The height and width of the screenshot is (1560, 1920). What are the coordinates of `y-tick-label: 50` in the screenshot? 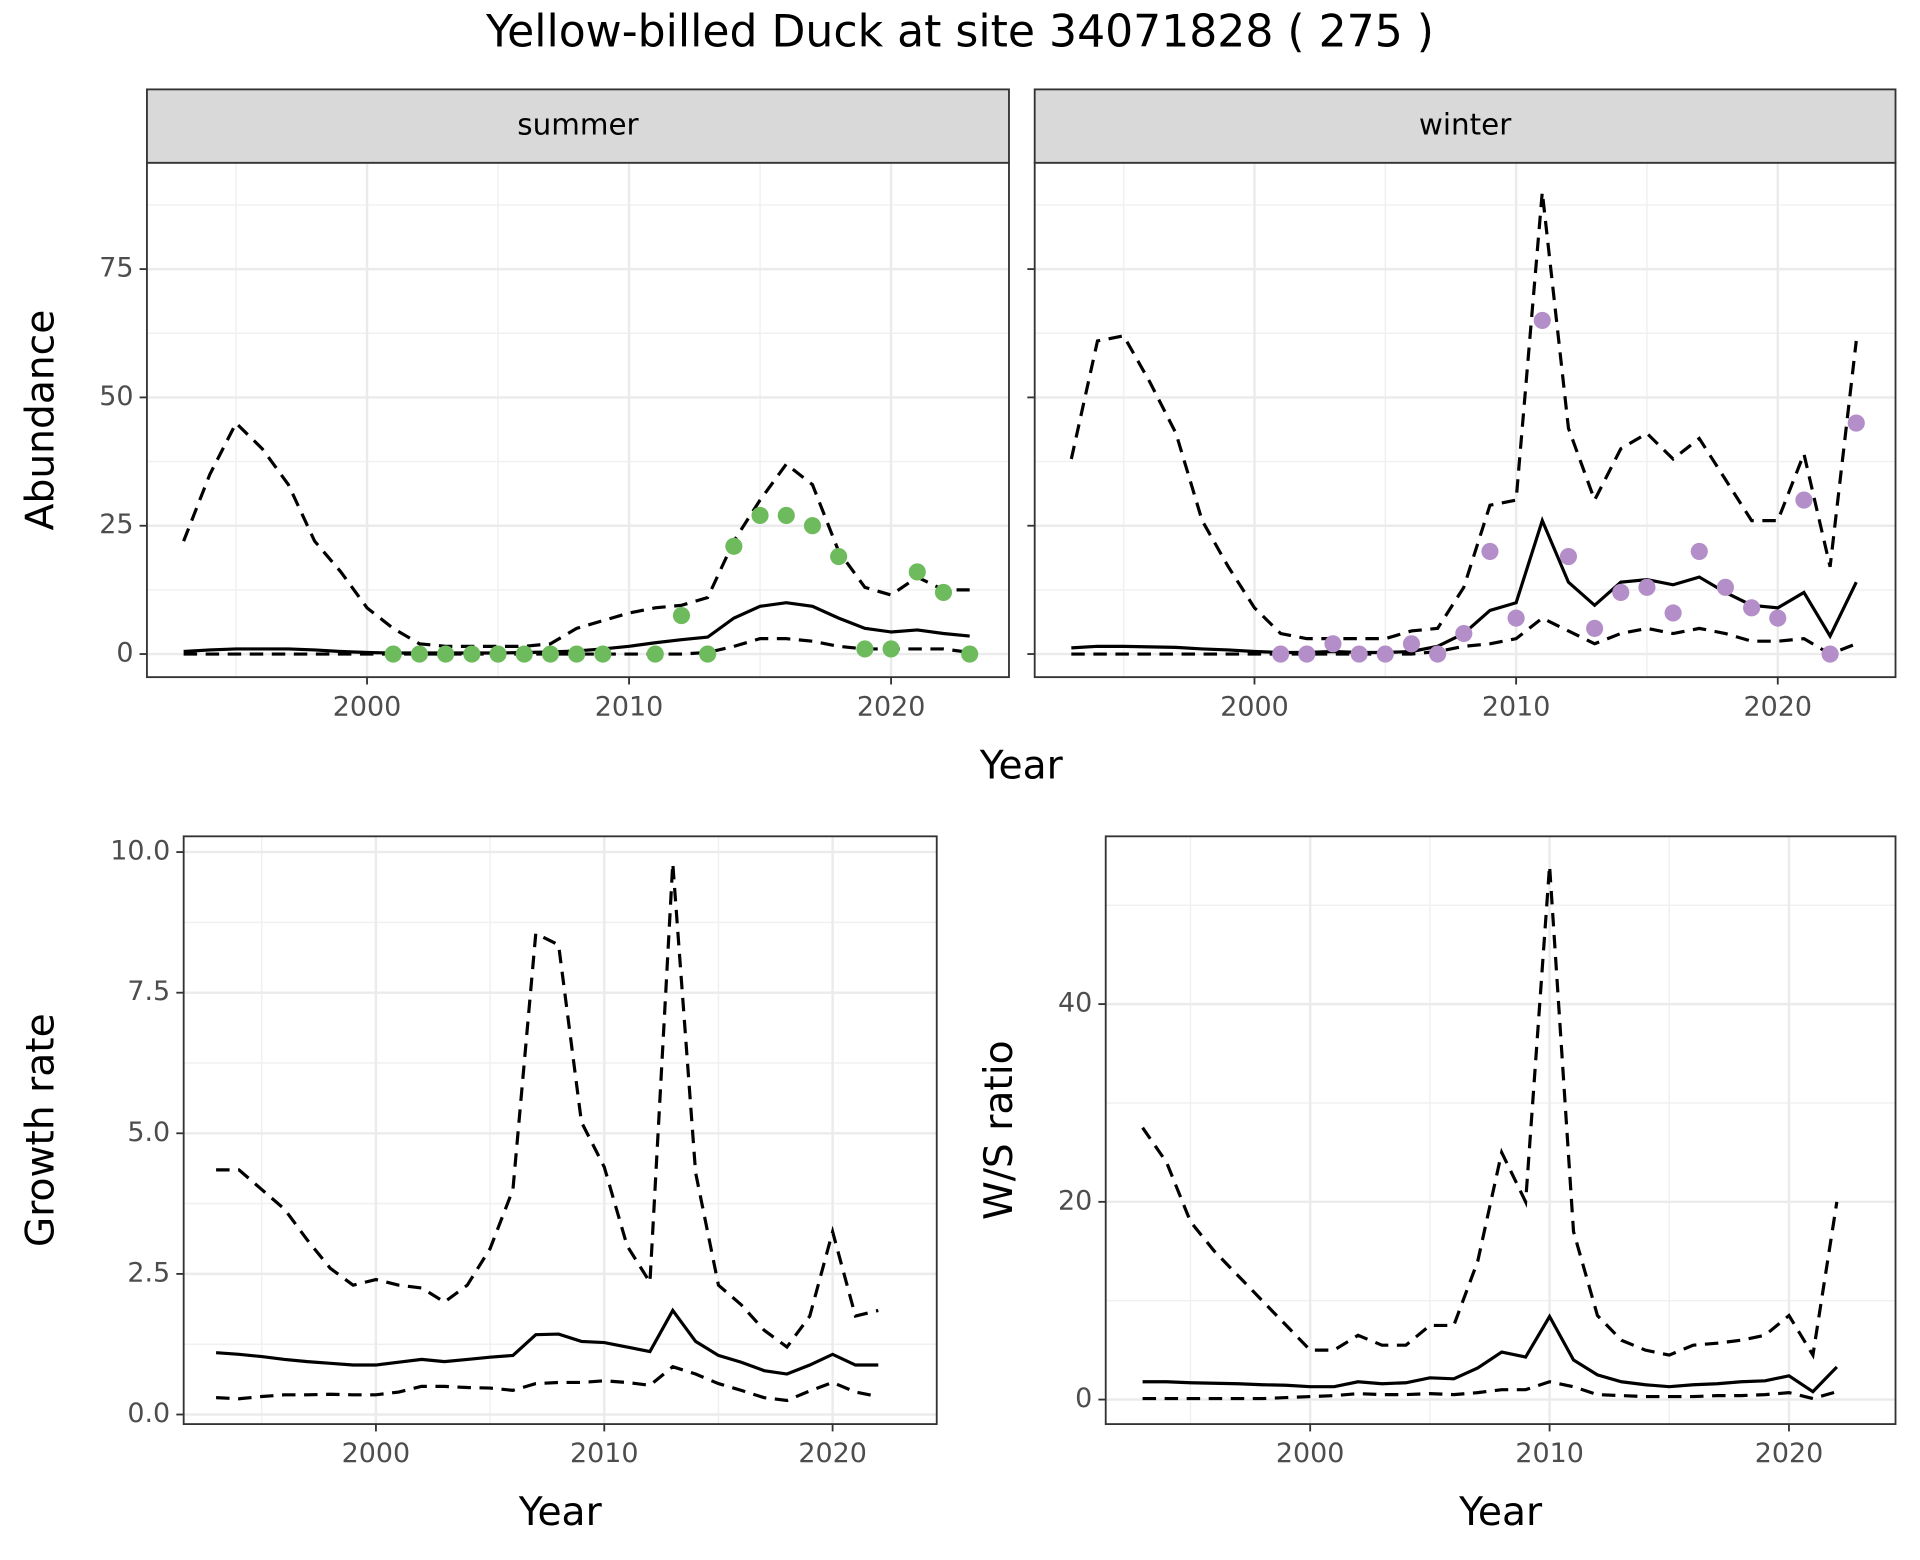 It's located at (116, 396).